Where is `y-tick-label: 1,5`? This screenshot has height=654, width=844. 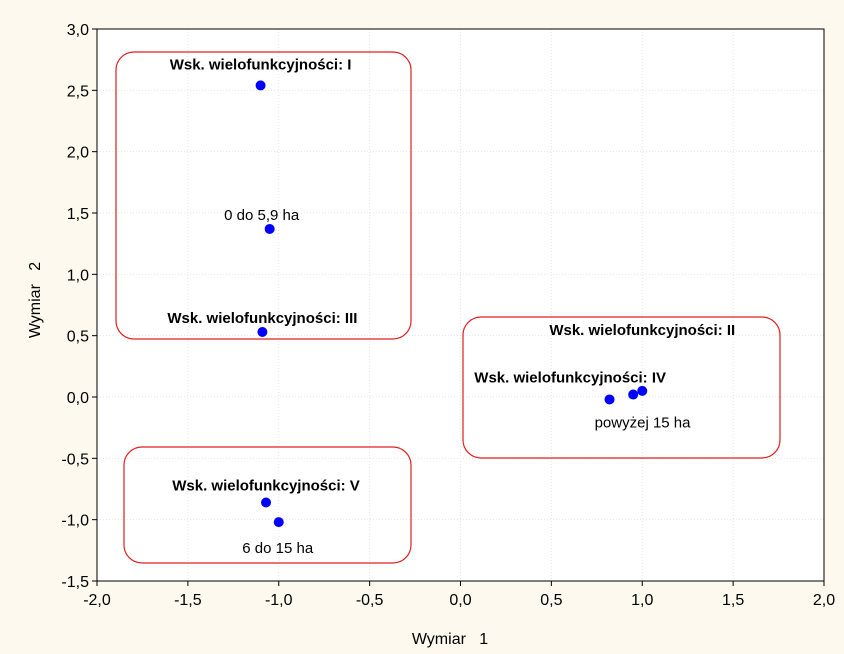 y-tick-label: 1,5 is located at coordinates (78, 214).